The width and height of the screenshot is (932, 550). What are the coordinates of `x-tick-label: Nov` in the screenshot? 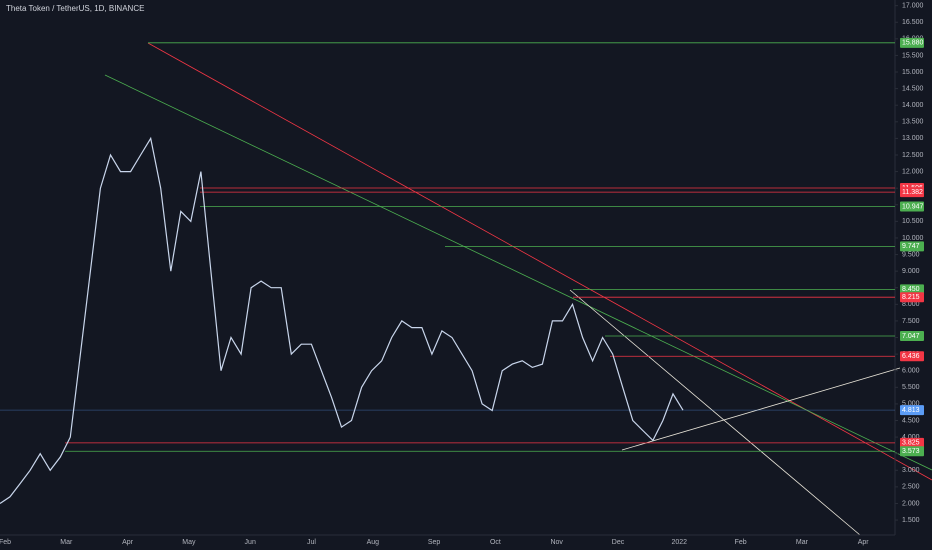 It's located at (556, 542).